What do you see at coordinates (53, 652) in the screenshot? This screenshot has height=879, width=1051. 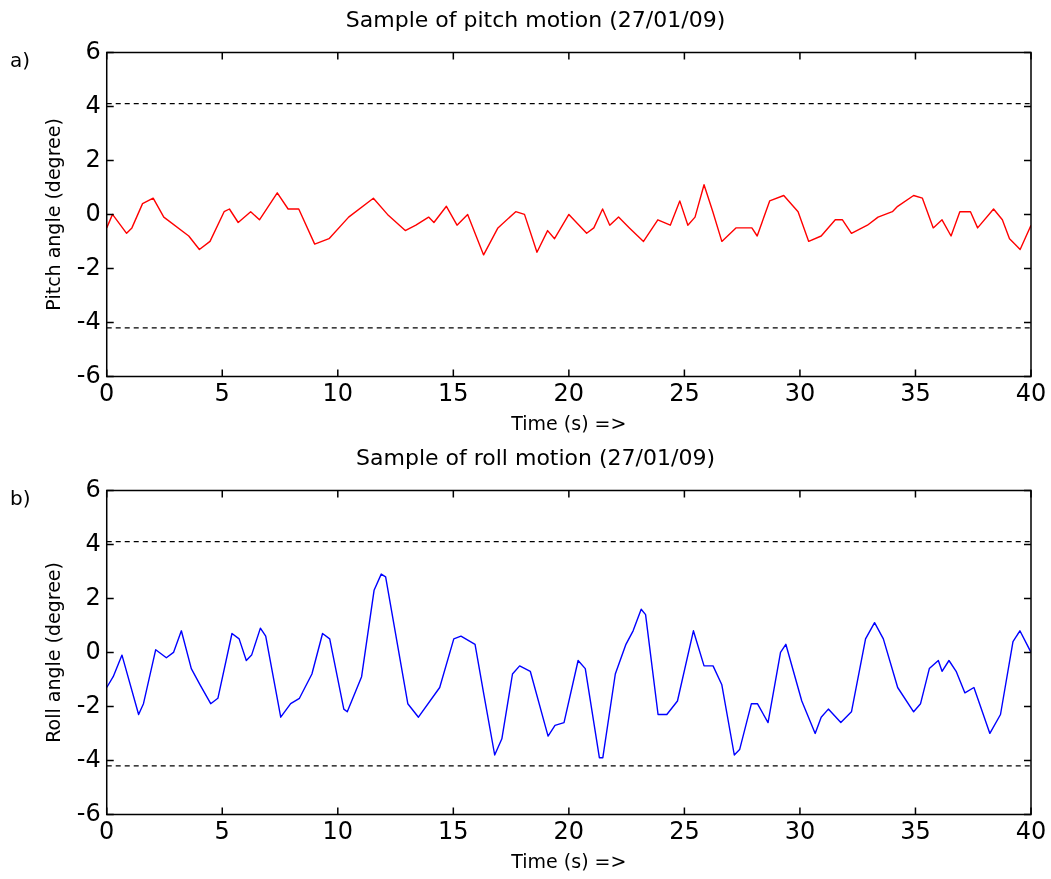 I see `y-axis-title: Roll angle (degree)` at bounding box center [53, 652].